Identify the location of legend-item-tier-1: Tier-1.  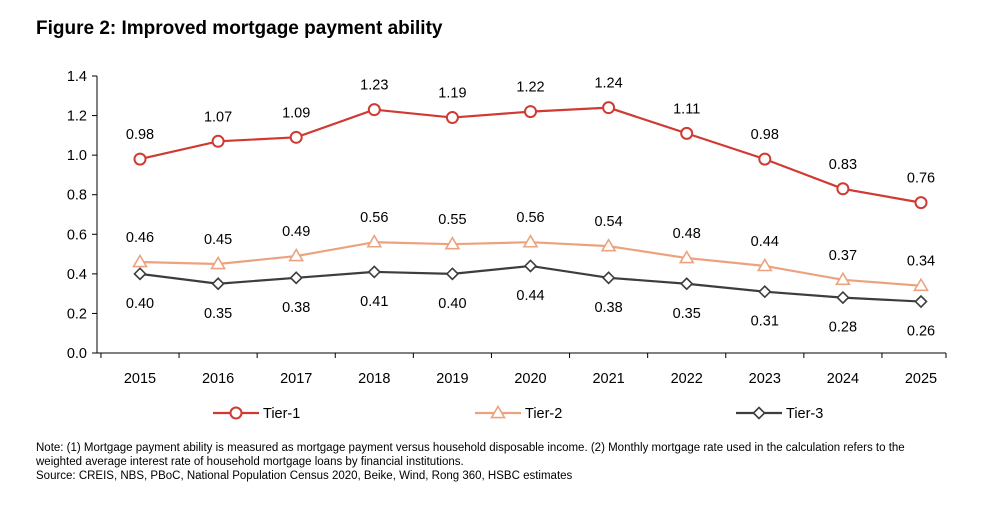
(256, 414).